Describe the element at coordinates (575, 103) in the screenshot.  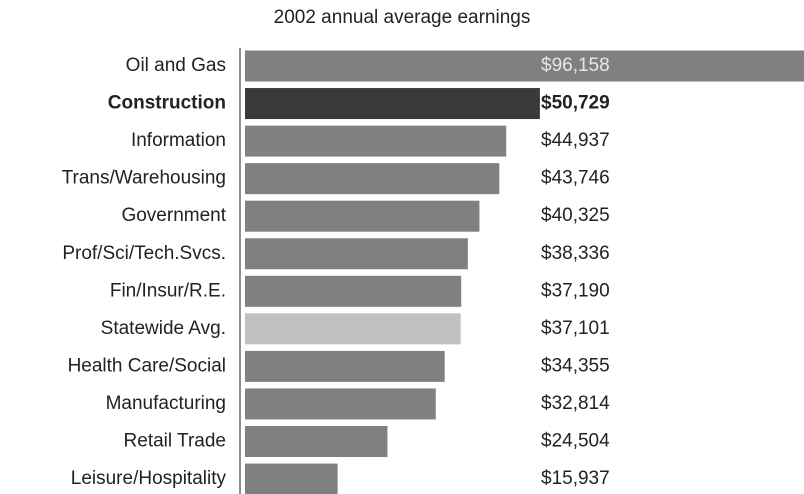
I see `value-label: $50,729` at that location.